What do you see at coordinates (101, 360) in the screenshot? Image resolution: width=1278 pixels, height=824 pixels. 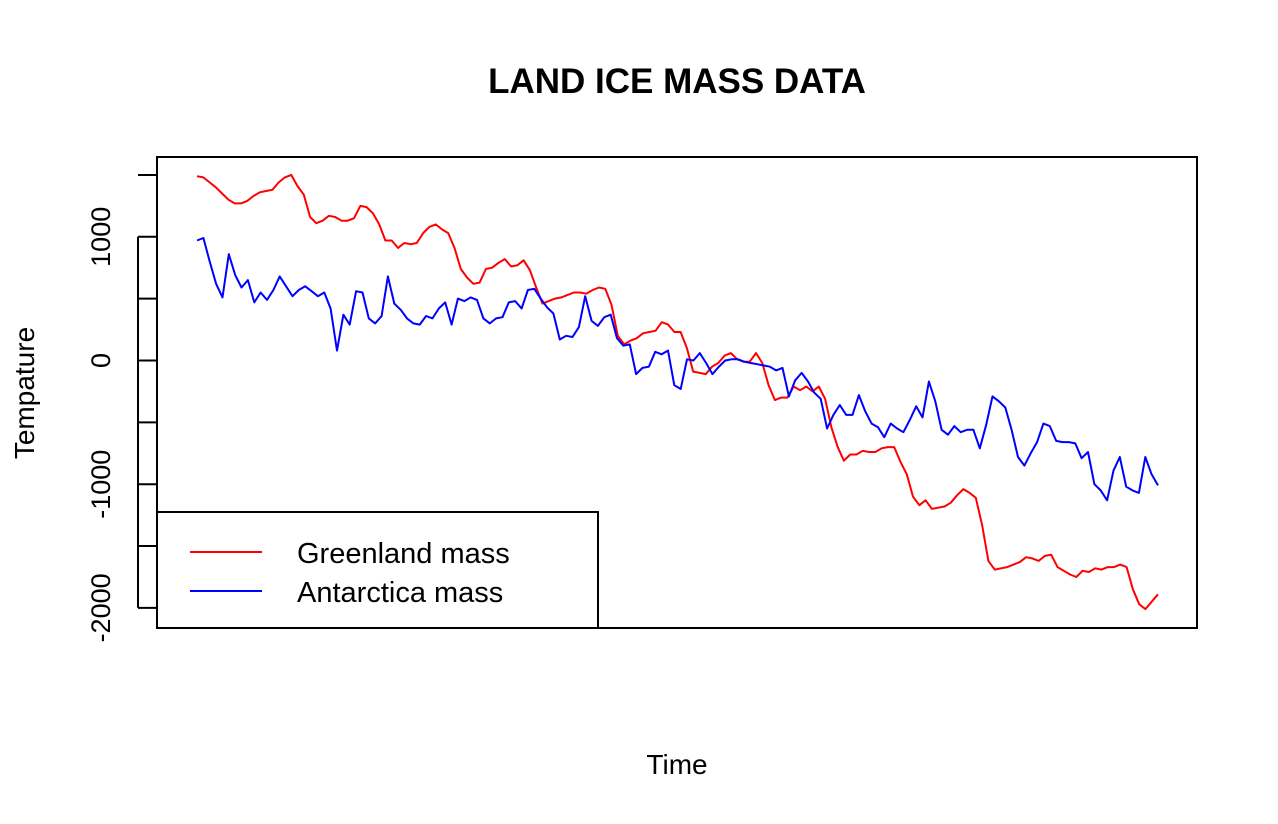 I see `y-tick-label: 0` at bounding box center [101, 360].